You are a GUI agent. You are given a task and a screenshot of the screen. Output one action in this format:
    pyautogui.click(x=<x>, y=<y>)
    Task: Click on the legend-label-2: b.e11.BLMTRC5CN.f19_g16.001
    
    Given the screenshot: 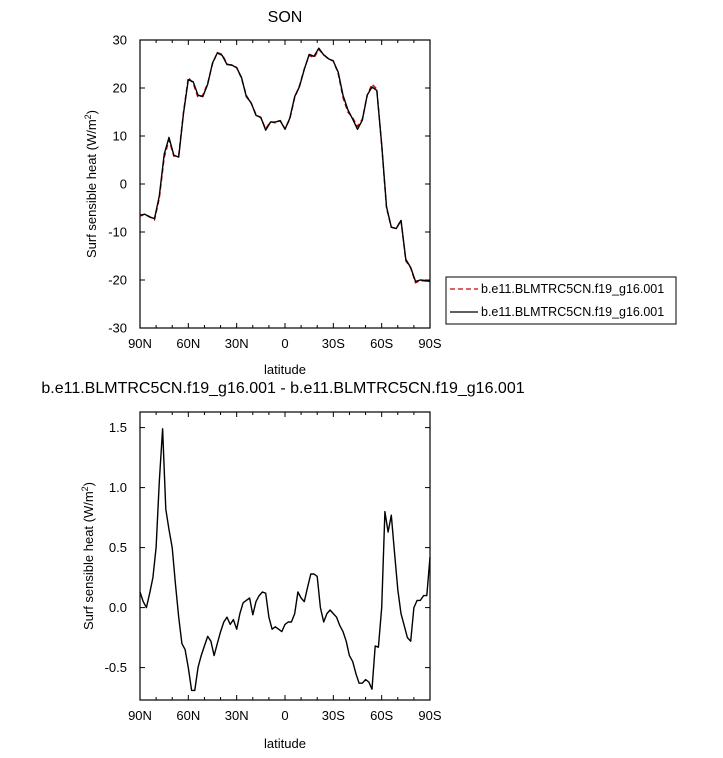 What is the action you would take?
    pyautogui.click(x=572, y=312)
    